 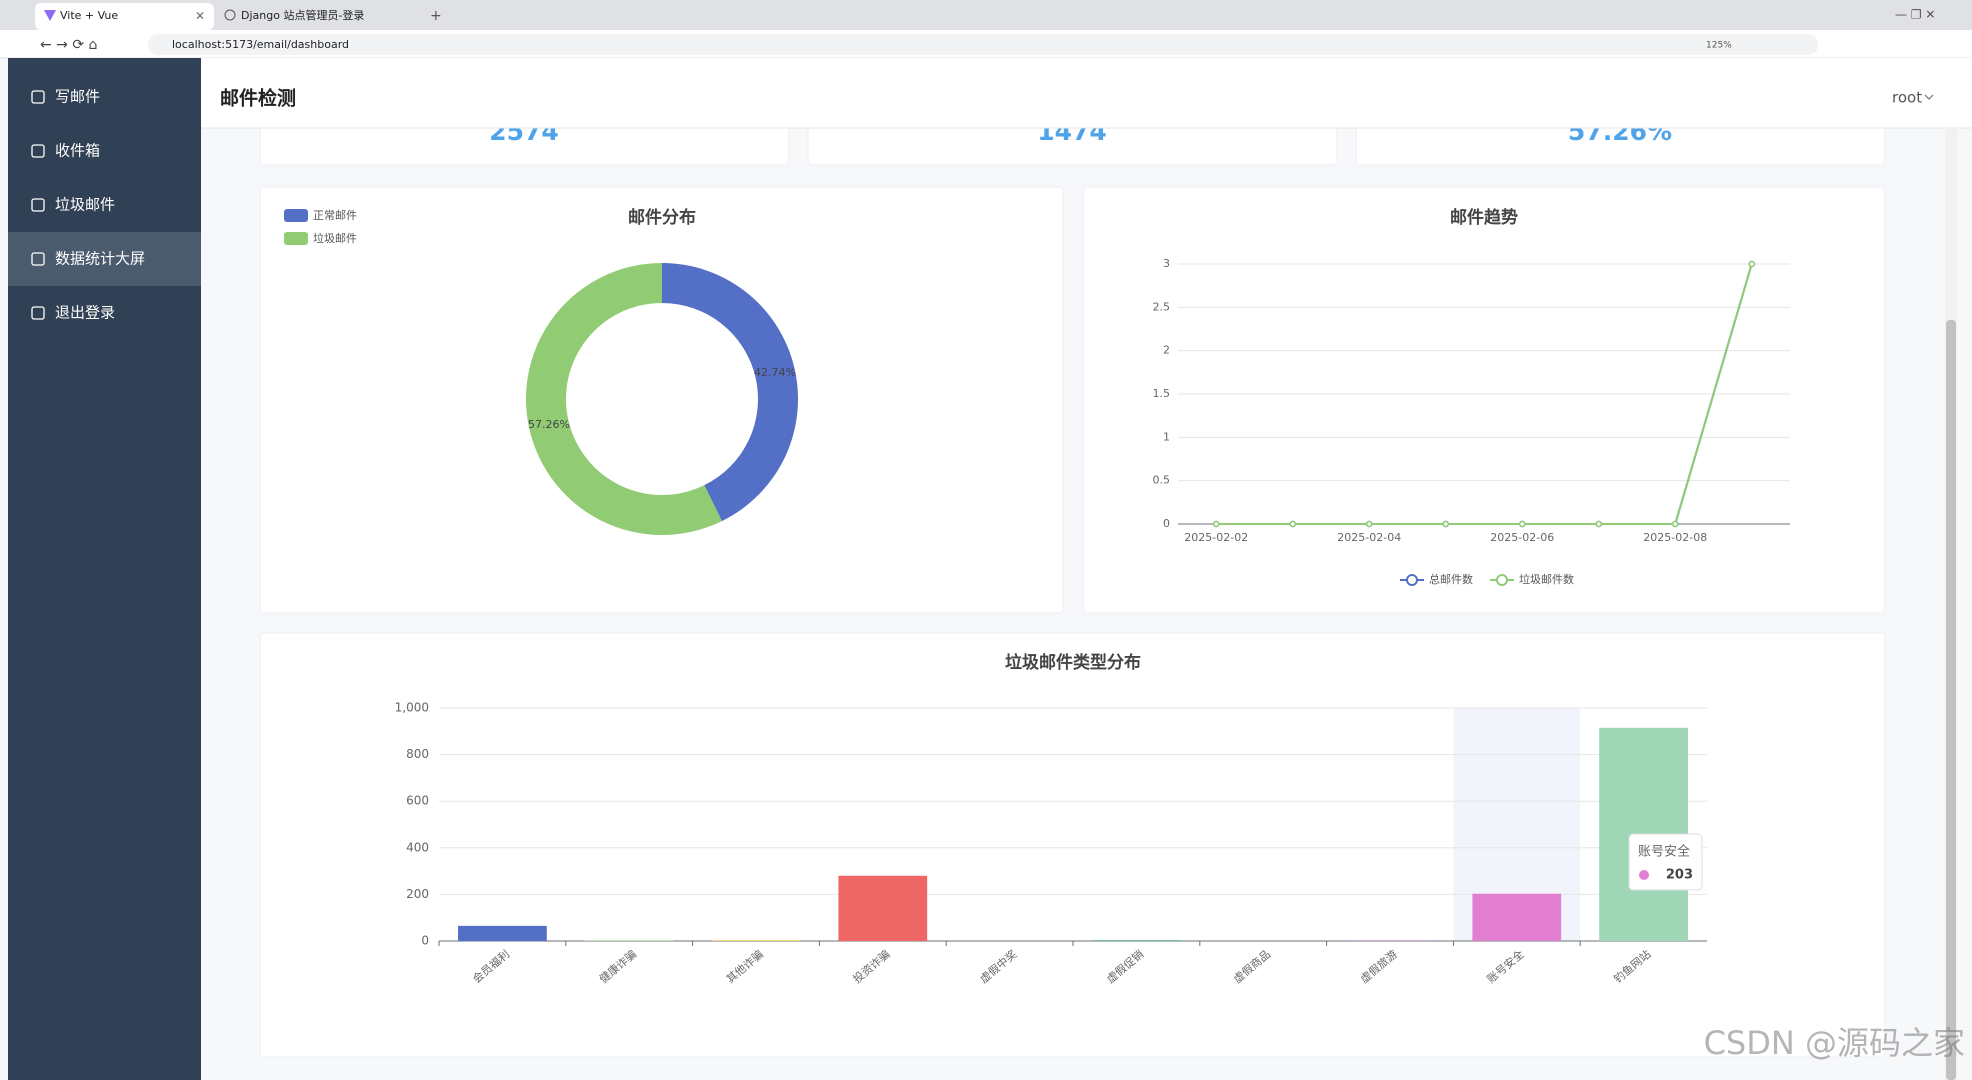 I want to click on menu-item: 垃圾邮件, so click(x=85, y=205).